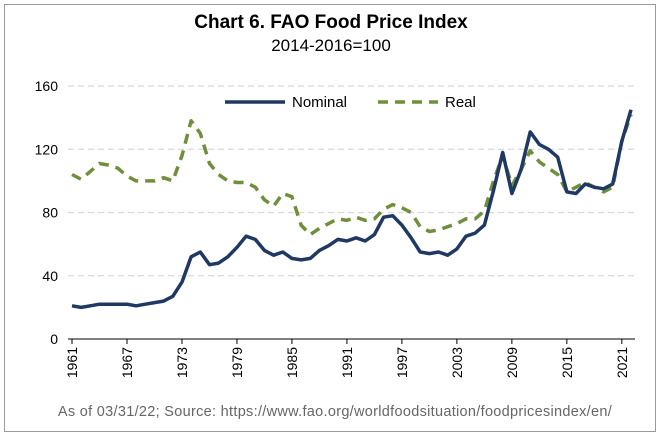 This screenshot has width=662, height=438. Describe the element at coordinates (47, 86) in the screenshot. I see `y-tick-label: 160` at that location.